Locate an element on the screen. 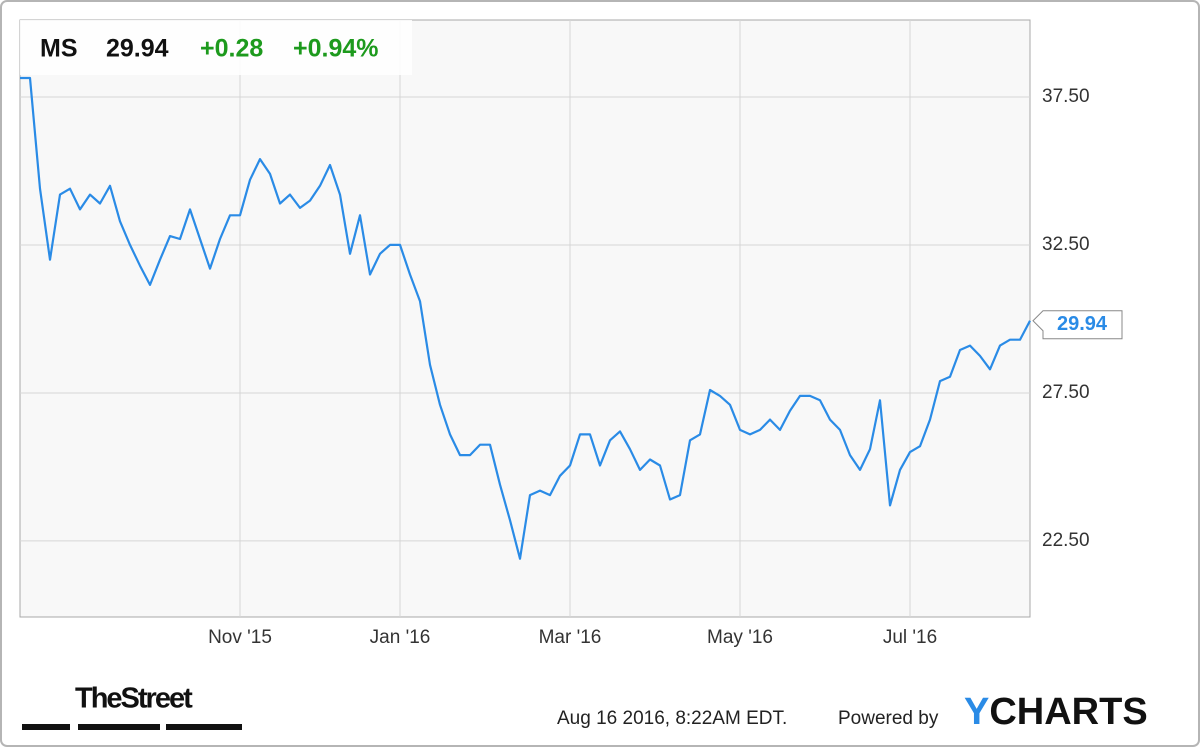  last-value-callout is located at coordinates (1077, 325).